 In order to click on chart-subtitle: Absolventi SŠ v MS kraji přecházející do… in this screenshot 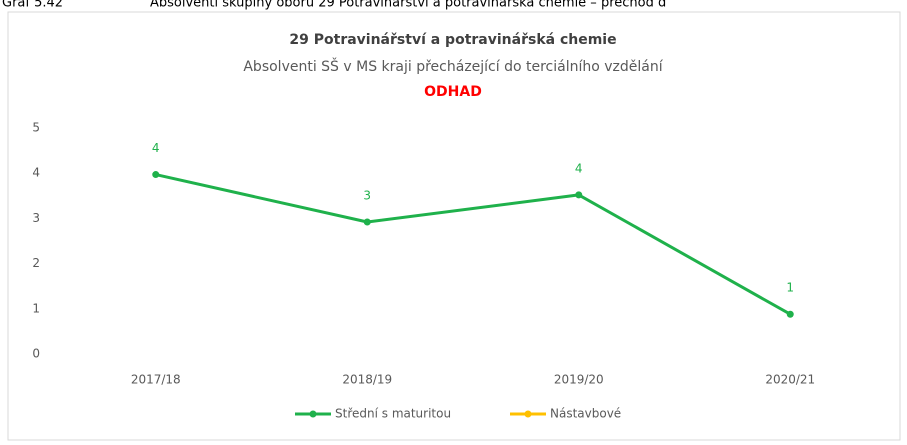, I will do `click(453, 66)`.